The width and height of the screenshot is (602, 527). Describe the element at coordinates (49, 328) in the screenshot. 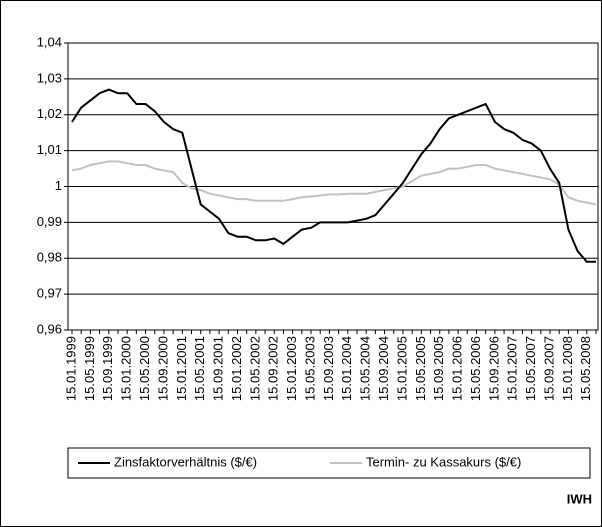

I see `y-tick-label: 0,96` at that location.